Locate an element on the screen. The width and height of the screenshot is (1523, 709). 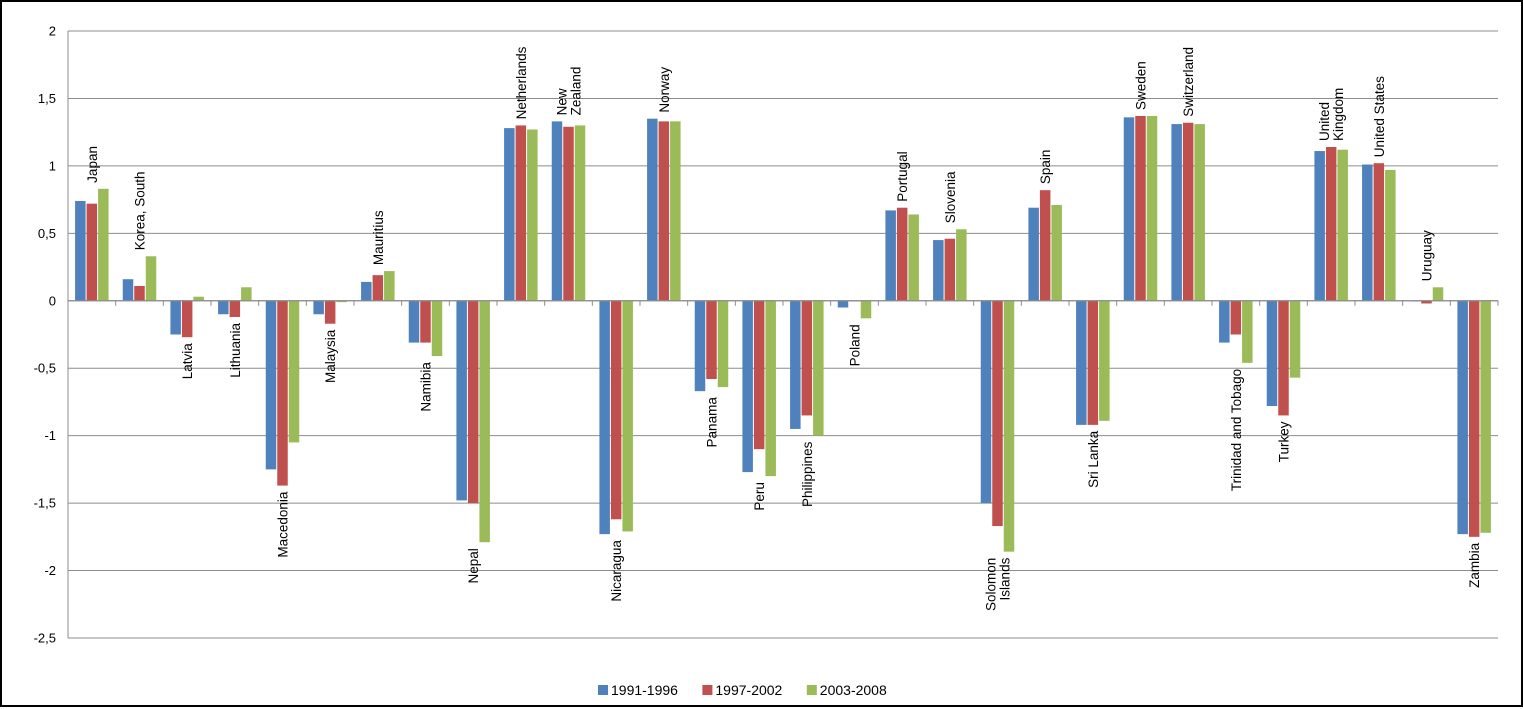
category-label: United States is located at coordinates (1379, 116).